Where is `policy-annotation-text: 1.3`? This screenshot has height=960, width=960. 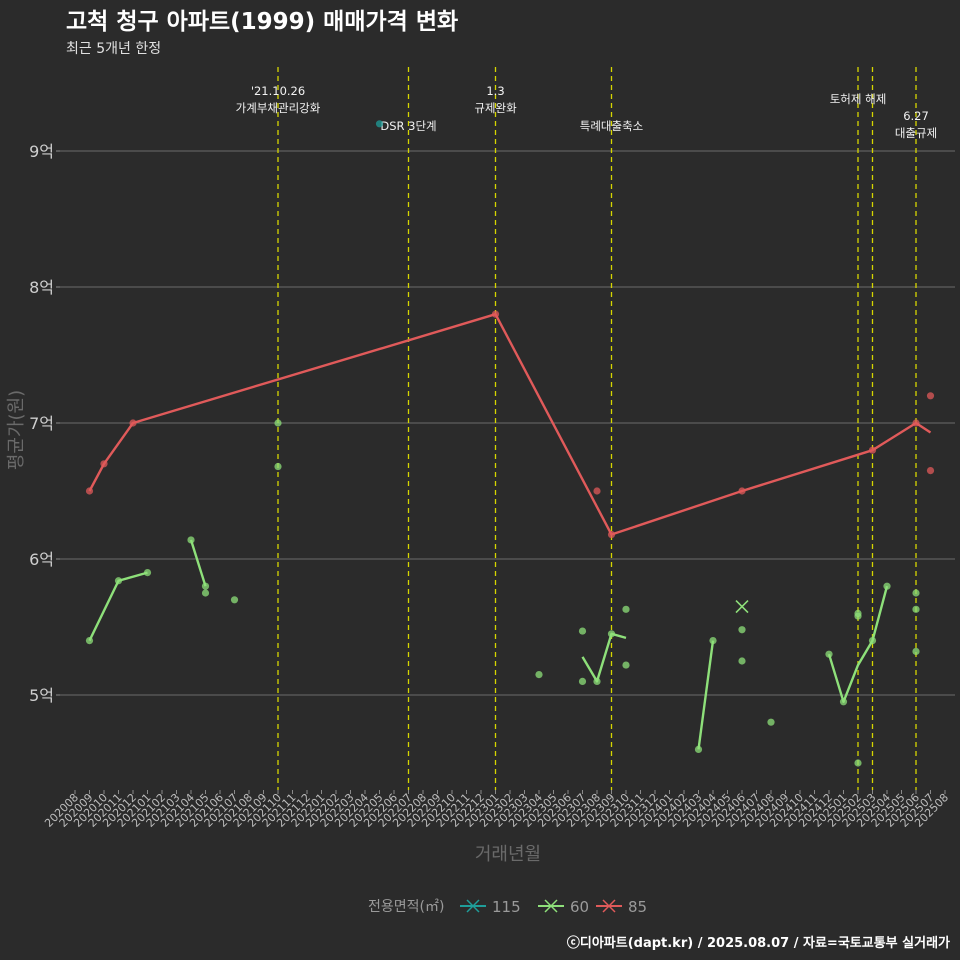
policy-annotation-text: 1.3 is located at coordinates (495, 91).